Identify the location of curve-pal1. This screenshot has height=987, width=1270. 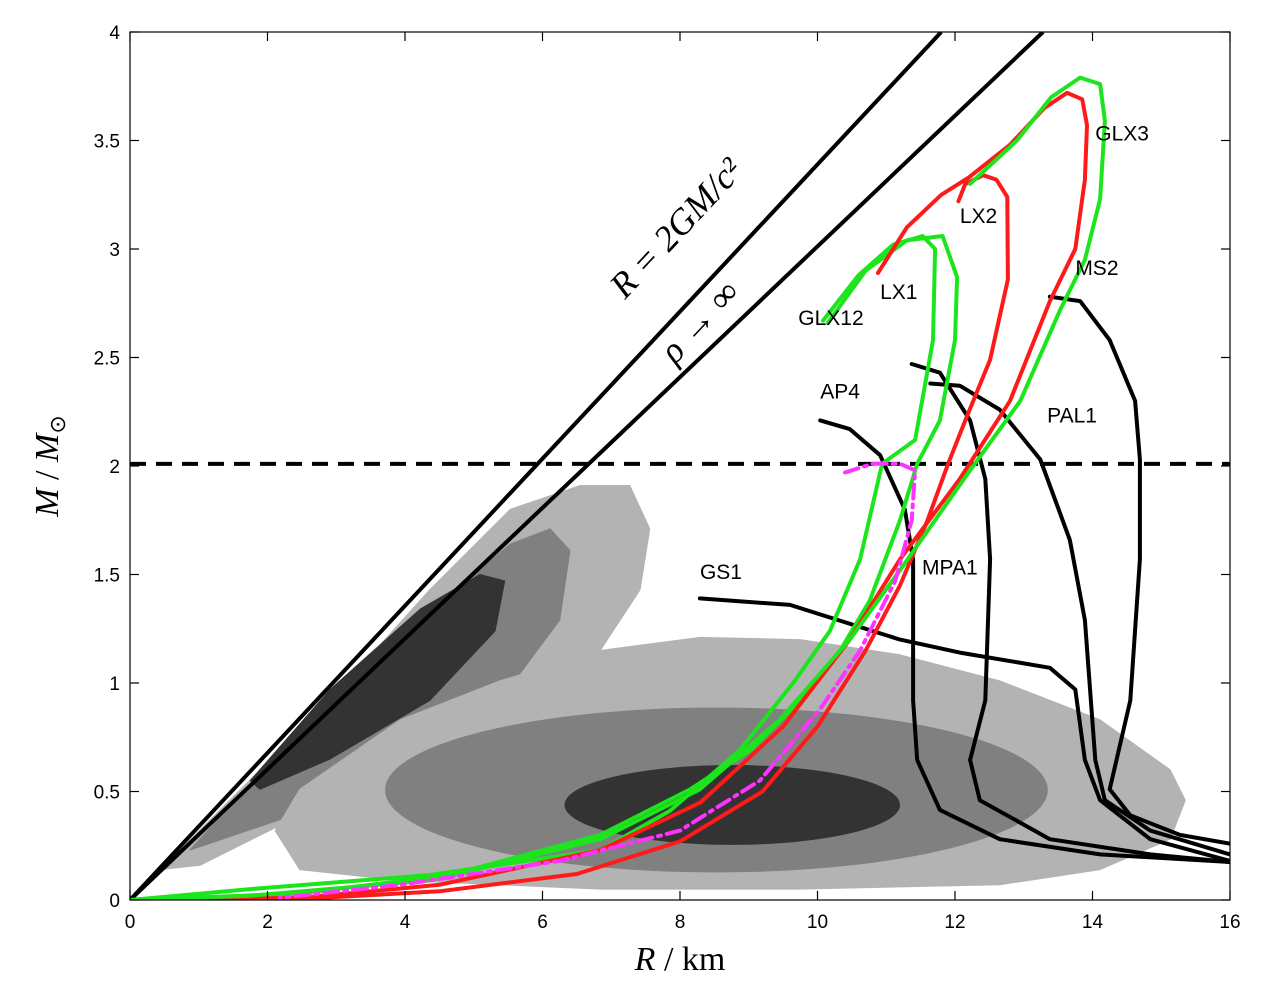
(1079, 619).